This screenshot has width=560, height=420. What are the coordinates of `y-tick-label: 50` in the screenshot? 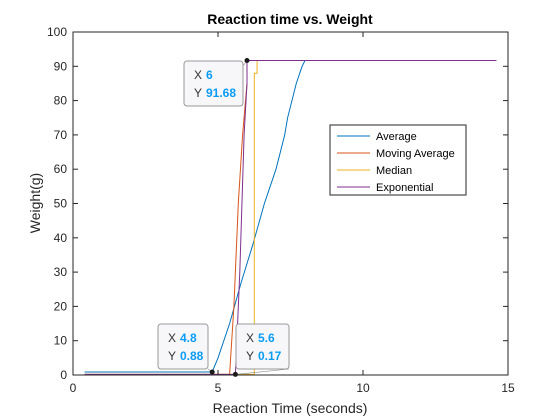 It's located at (61, 204).